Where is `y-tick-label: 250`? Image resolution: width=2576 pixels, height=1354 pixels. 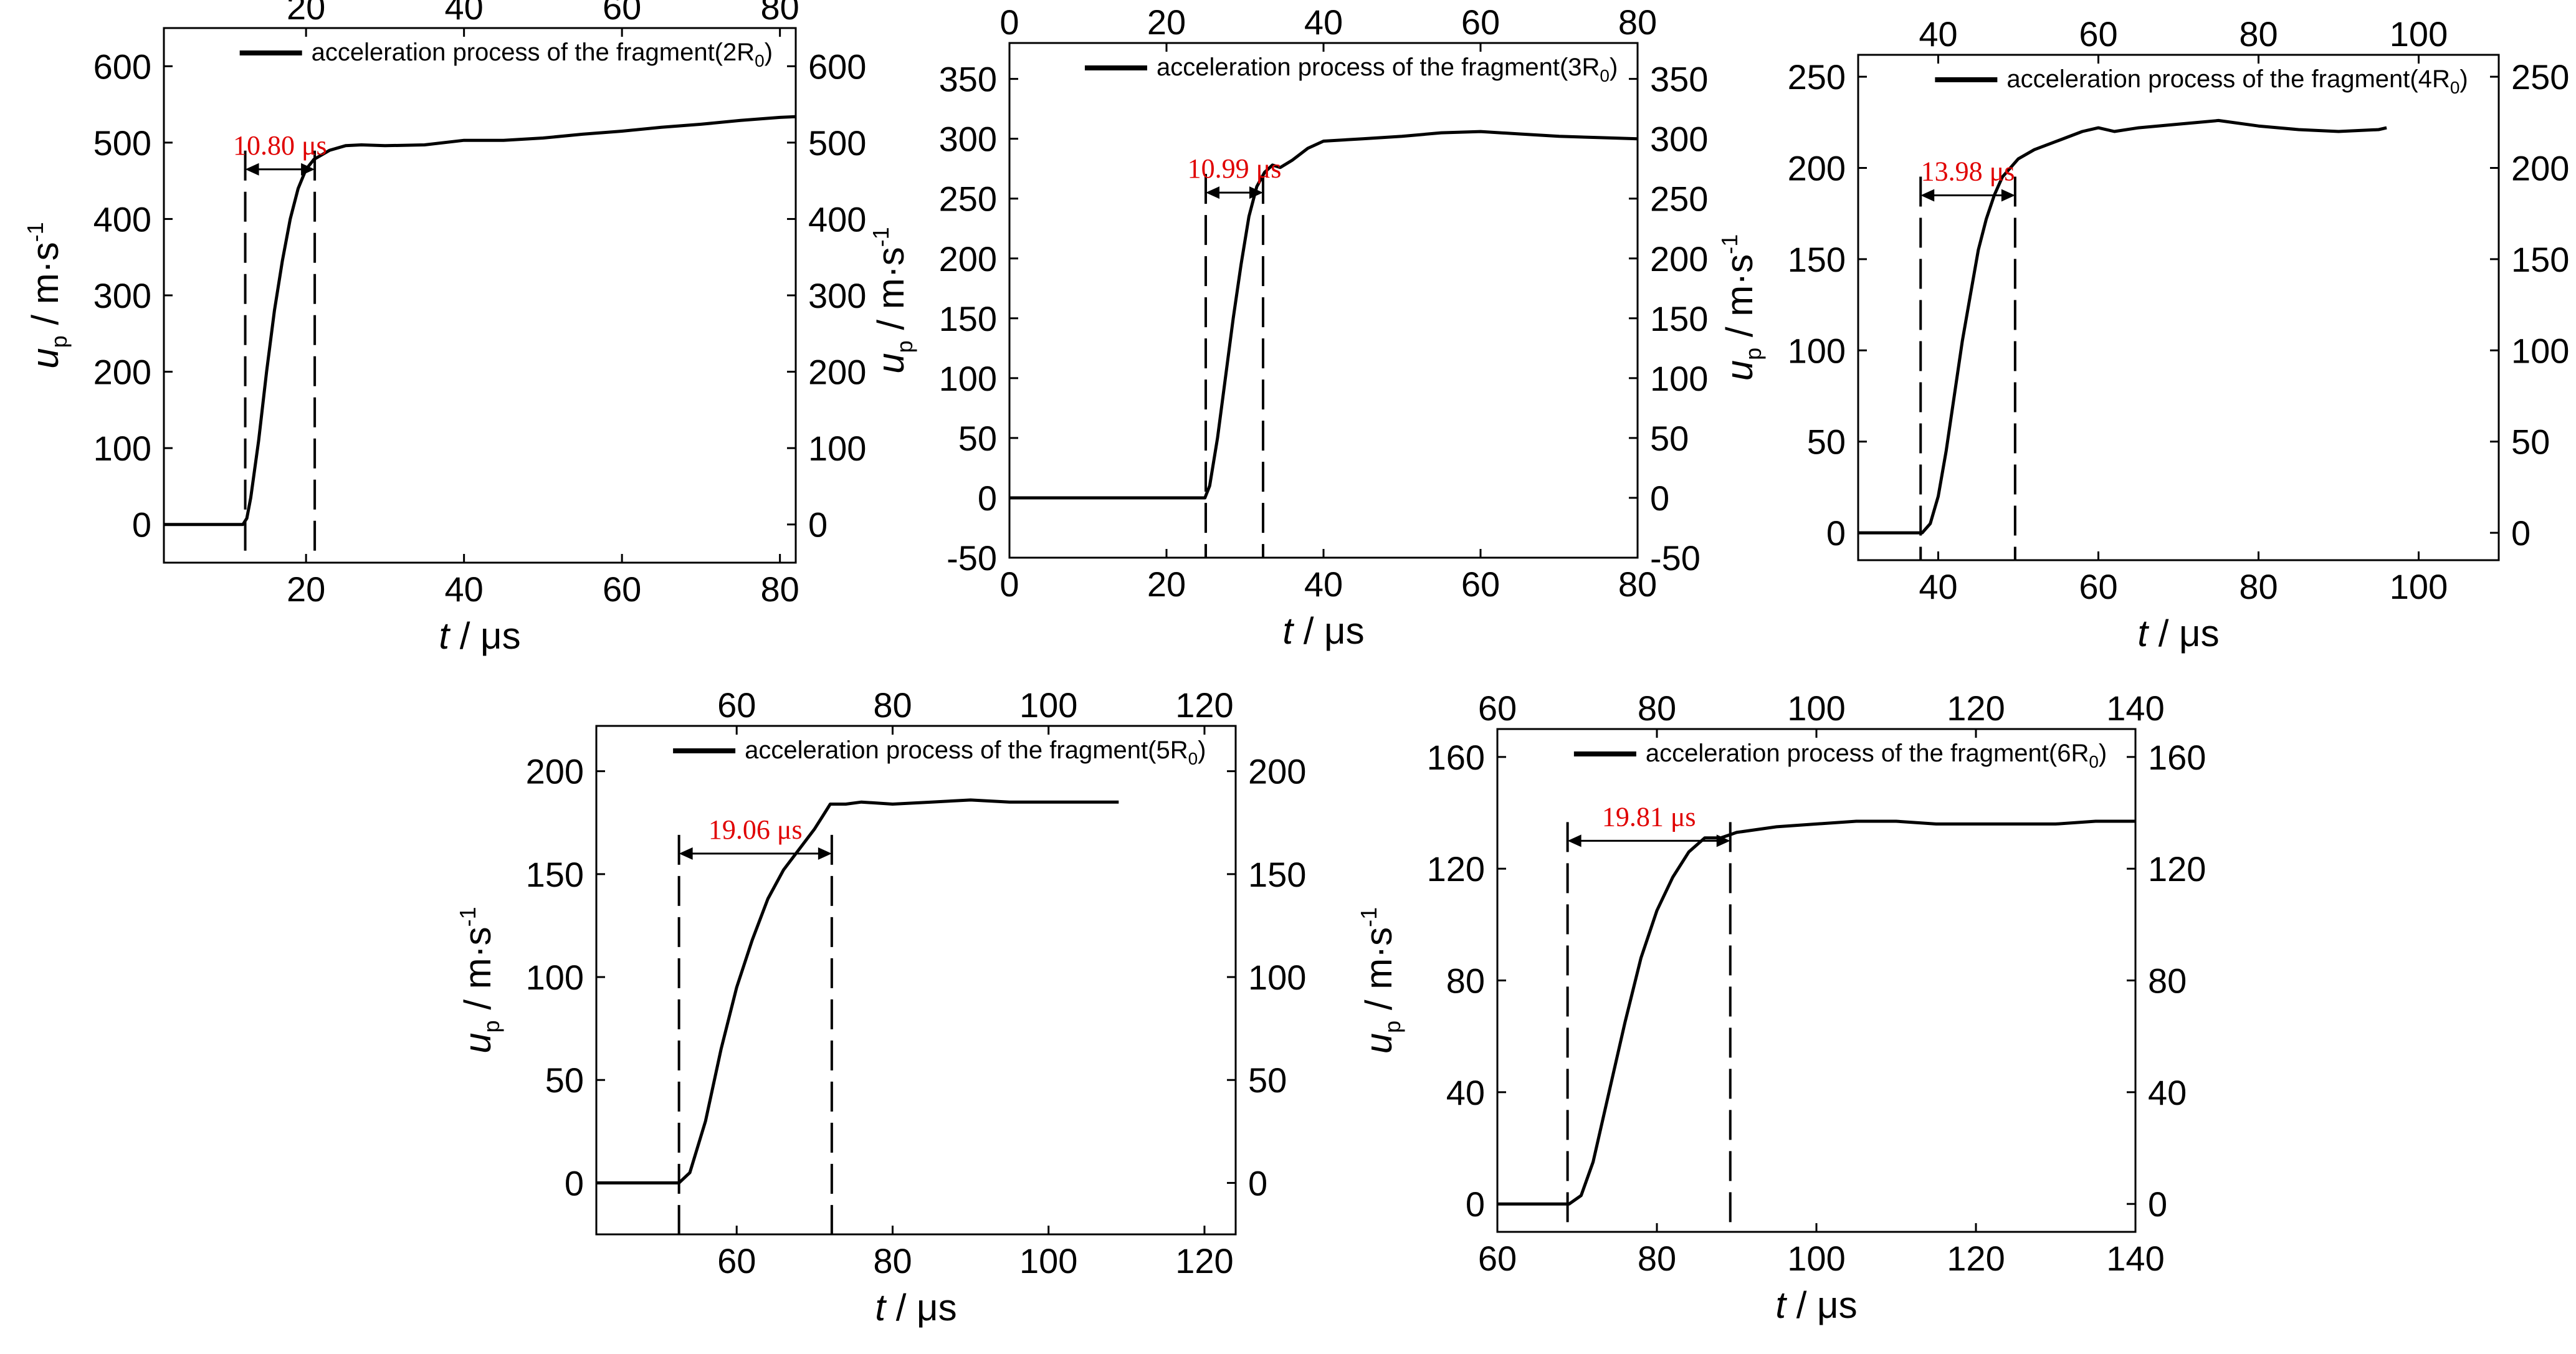 y-tick-label: 250 is located at coordinates (968, 199).